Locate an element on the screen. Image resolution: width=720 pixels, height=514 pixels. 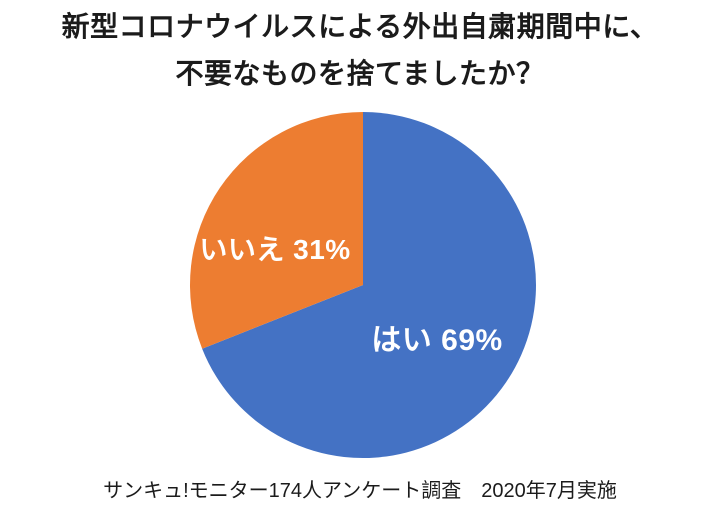
source-note: サンキュ!モニター174人アンケート調査 2020年7月実施 is located at coordinates (360, 491).